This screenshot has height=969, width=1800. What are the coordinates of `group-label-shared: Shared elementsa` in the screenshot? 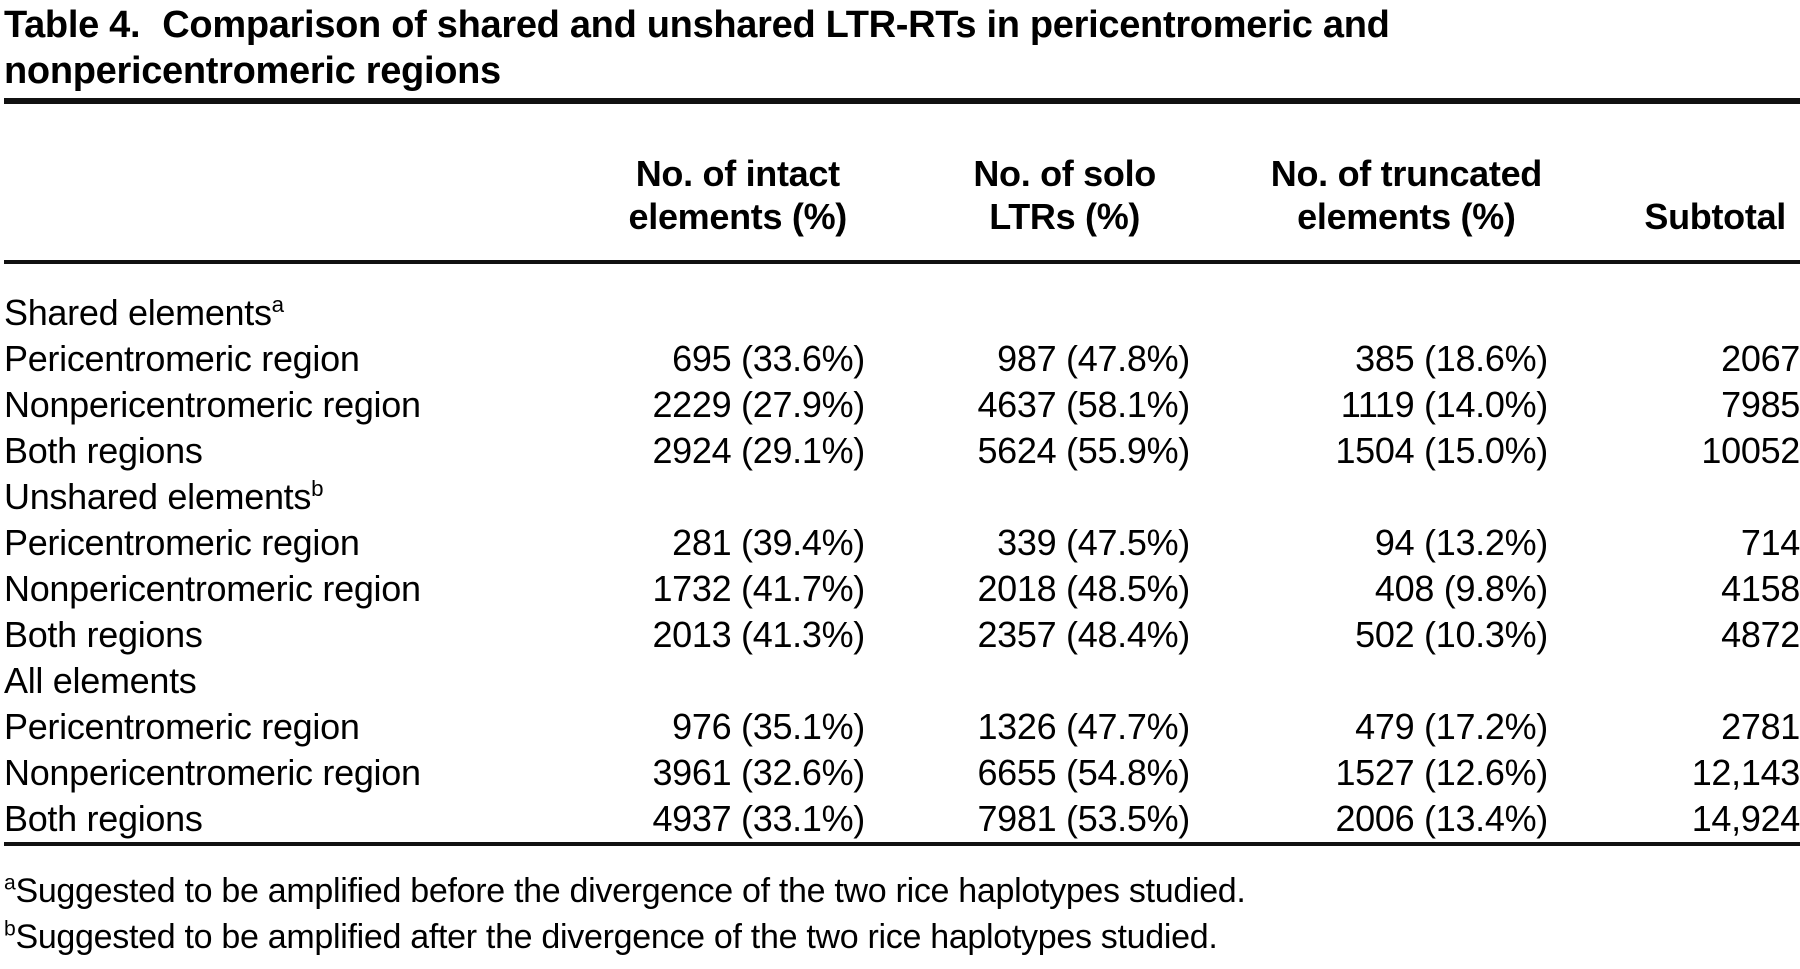 It's located at (144, 312).